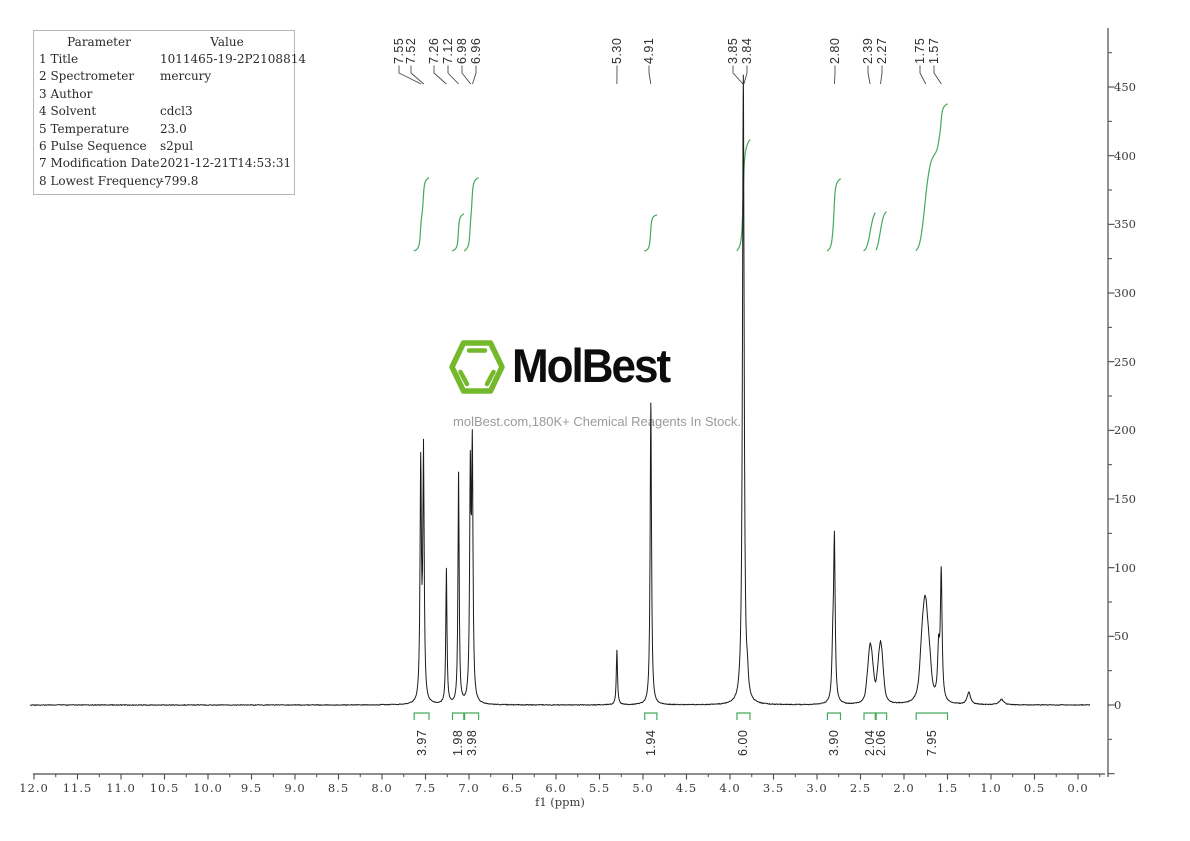 The width and height of the screenshot is (1190, 841). What do you see at coordinates (881, 742) in the screenshot?
I see `integral-value-label: 2.06` at bounding box center [881, 742].